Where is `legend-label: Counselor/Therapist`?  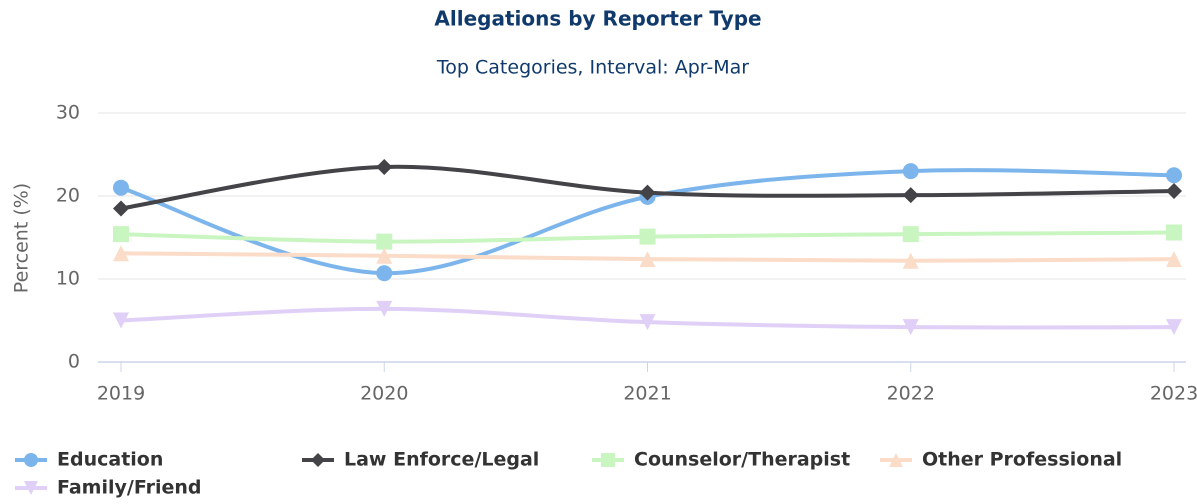 legend-label: Counselor/Therapist is located at coordinates (742, 460).